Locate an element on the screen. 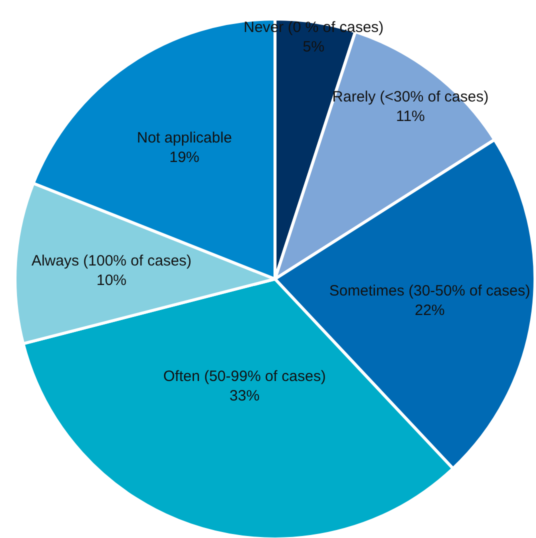 The image size is (536, 538). data-label: 19% is located at coordinates (184, 157).